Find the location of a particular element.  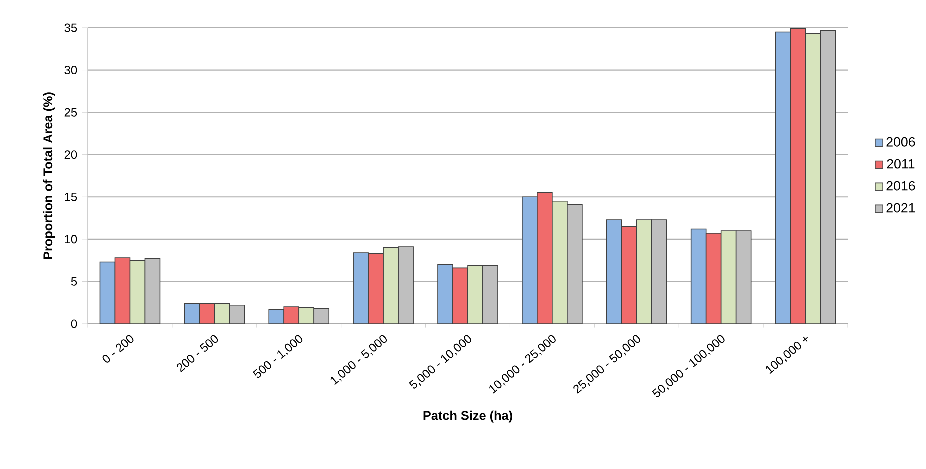

x-tick-label: 0 - 200 is located at coordinates (118, 349).